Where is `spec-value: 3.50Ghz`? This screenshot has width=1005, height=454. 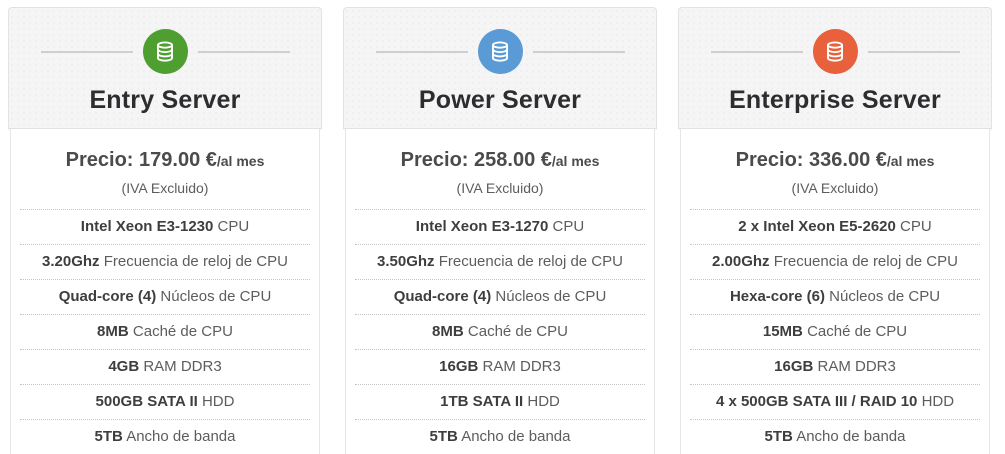 spec-value: 3.50Ghz is located at coordinates (406, 261).